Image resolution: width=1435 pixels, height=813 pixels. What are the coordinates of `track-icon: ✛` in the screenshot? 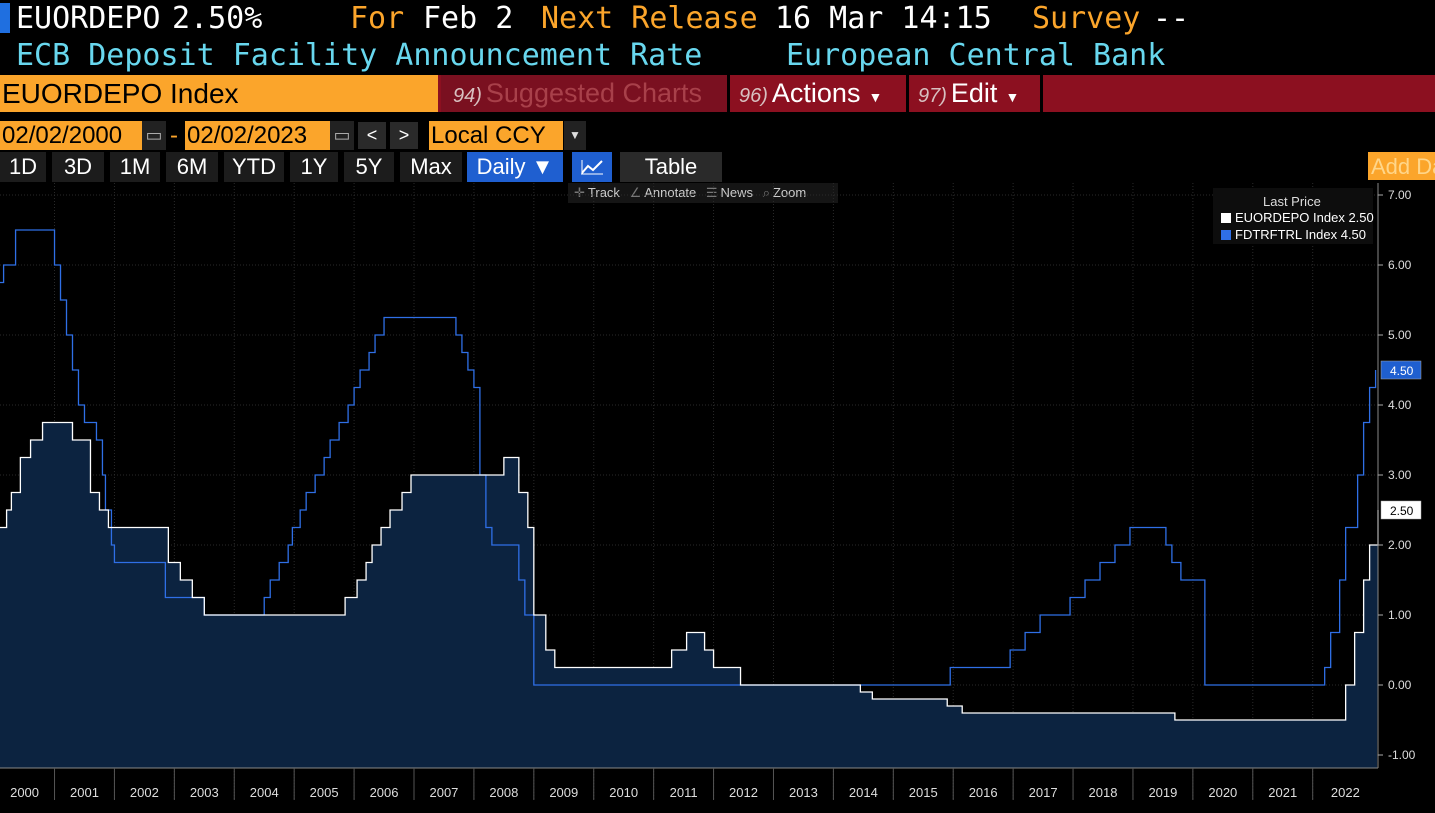 It's located at (579, 192).